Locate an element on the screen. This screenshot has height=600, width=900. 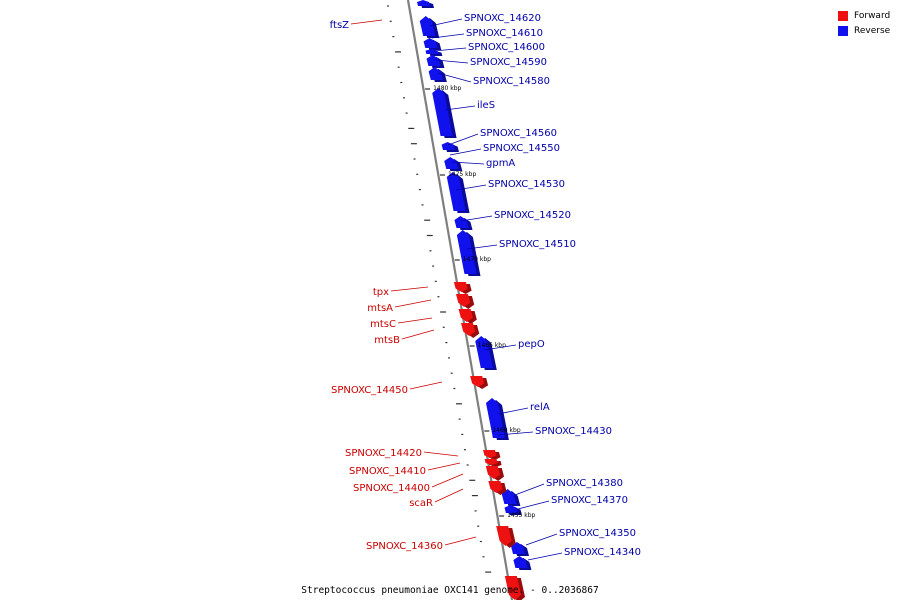
reverse-gene-label: relA is located at coordinates (540, 407).